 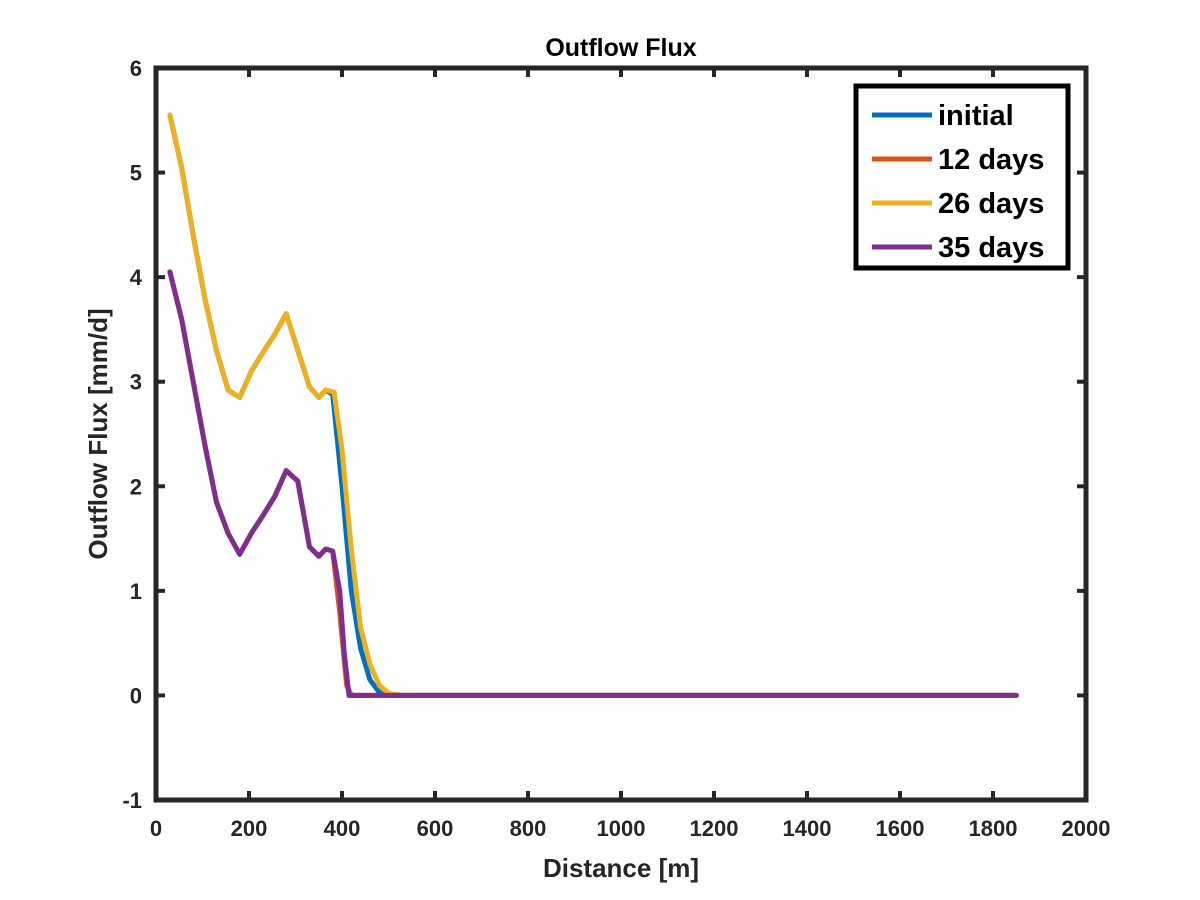 I want to click on y-tick-label: 1, so click(x=136, y=591).